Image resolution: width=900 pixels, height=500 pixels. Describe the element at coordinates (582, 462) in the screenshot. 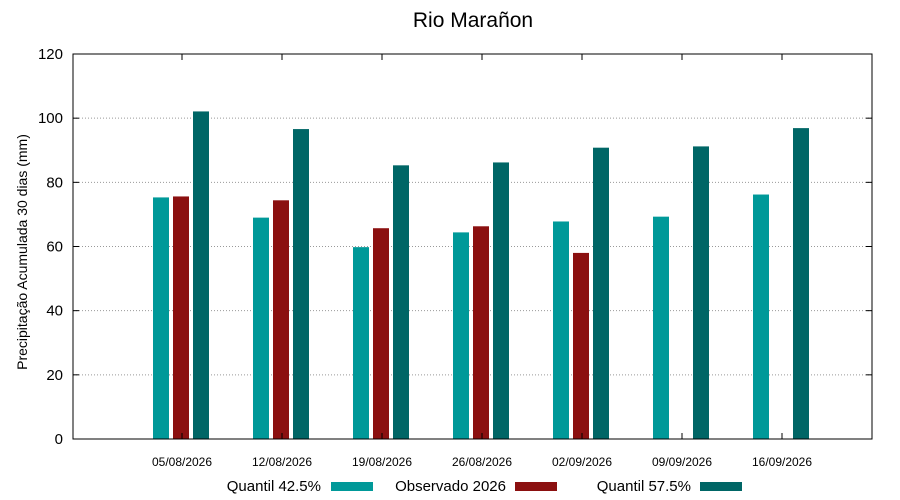

I see `x-tick-label: 02/09/2026` at that location.